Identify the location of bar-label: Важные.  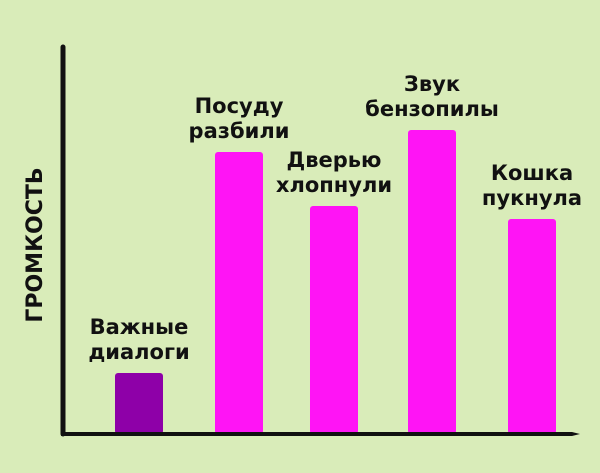
(139, 327).